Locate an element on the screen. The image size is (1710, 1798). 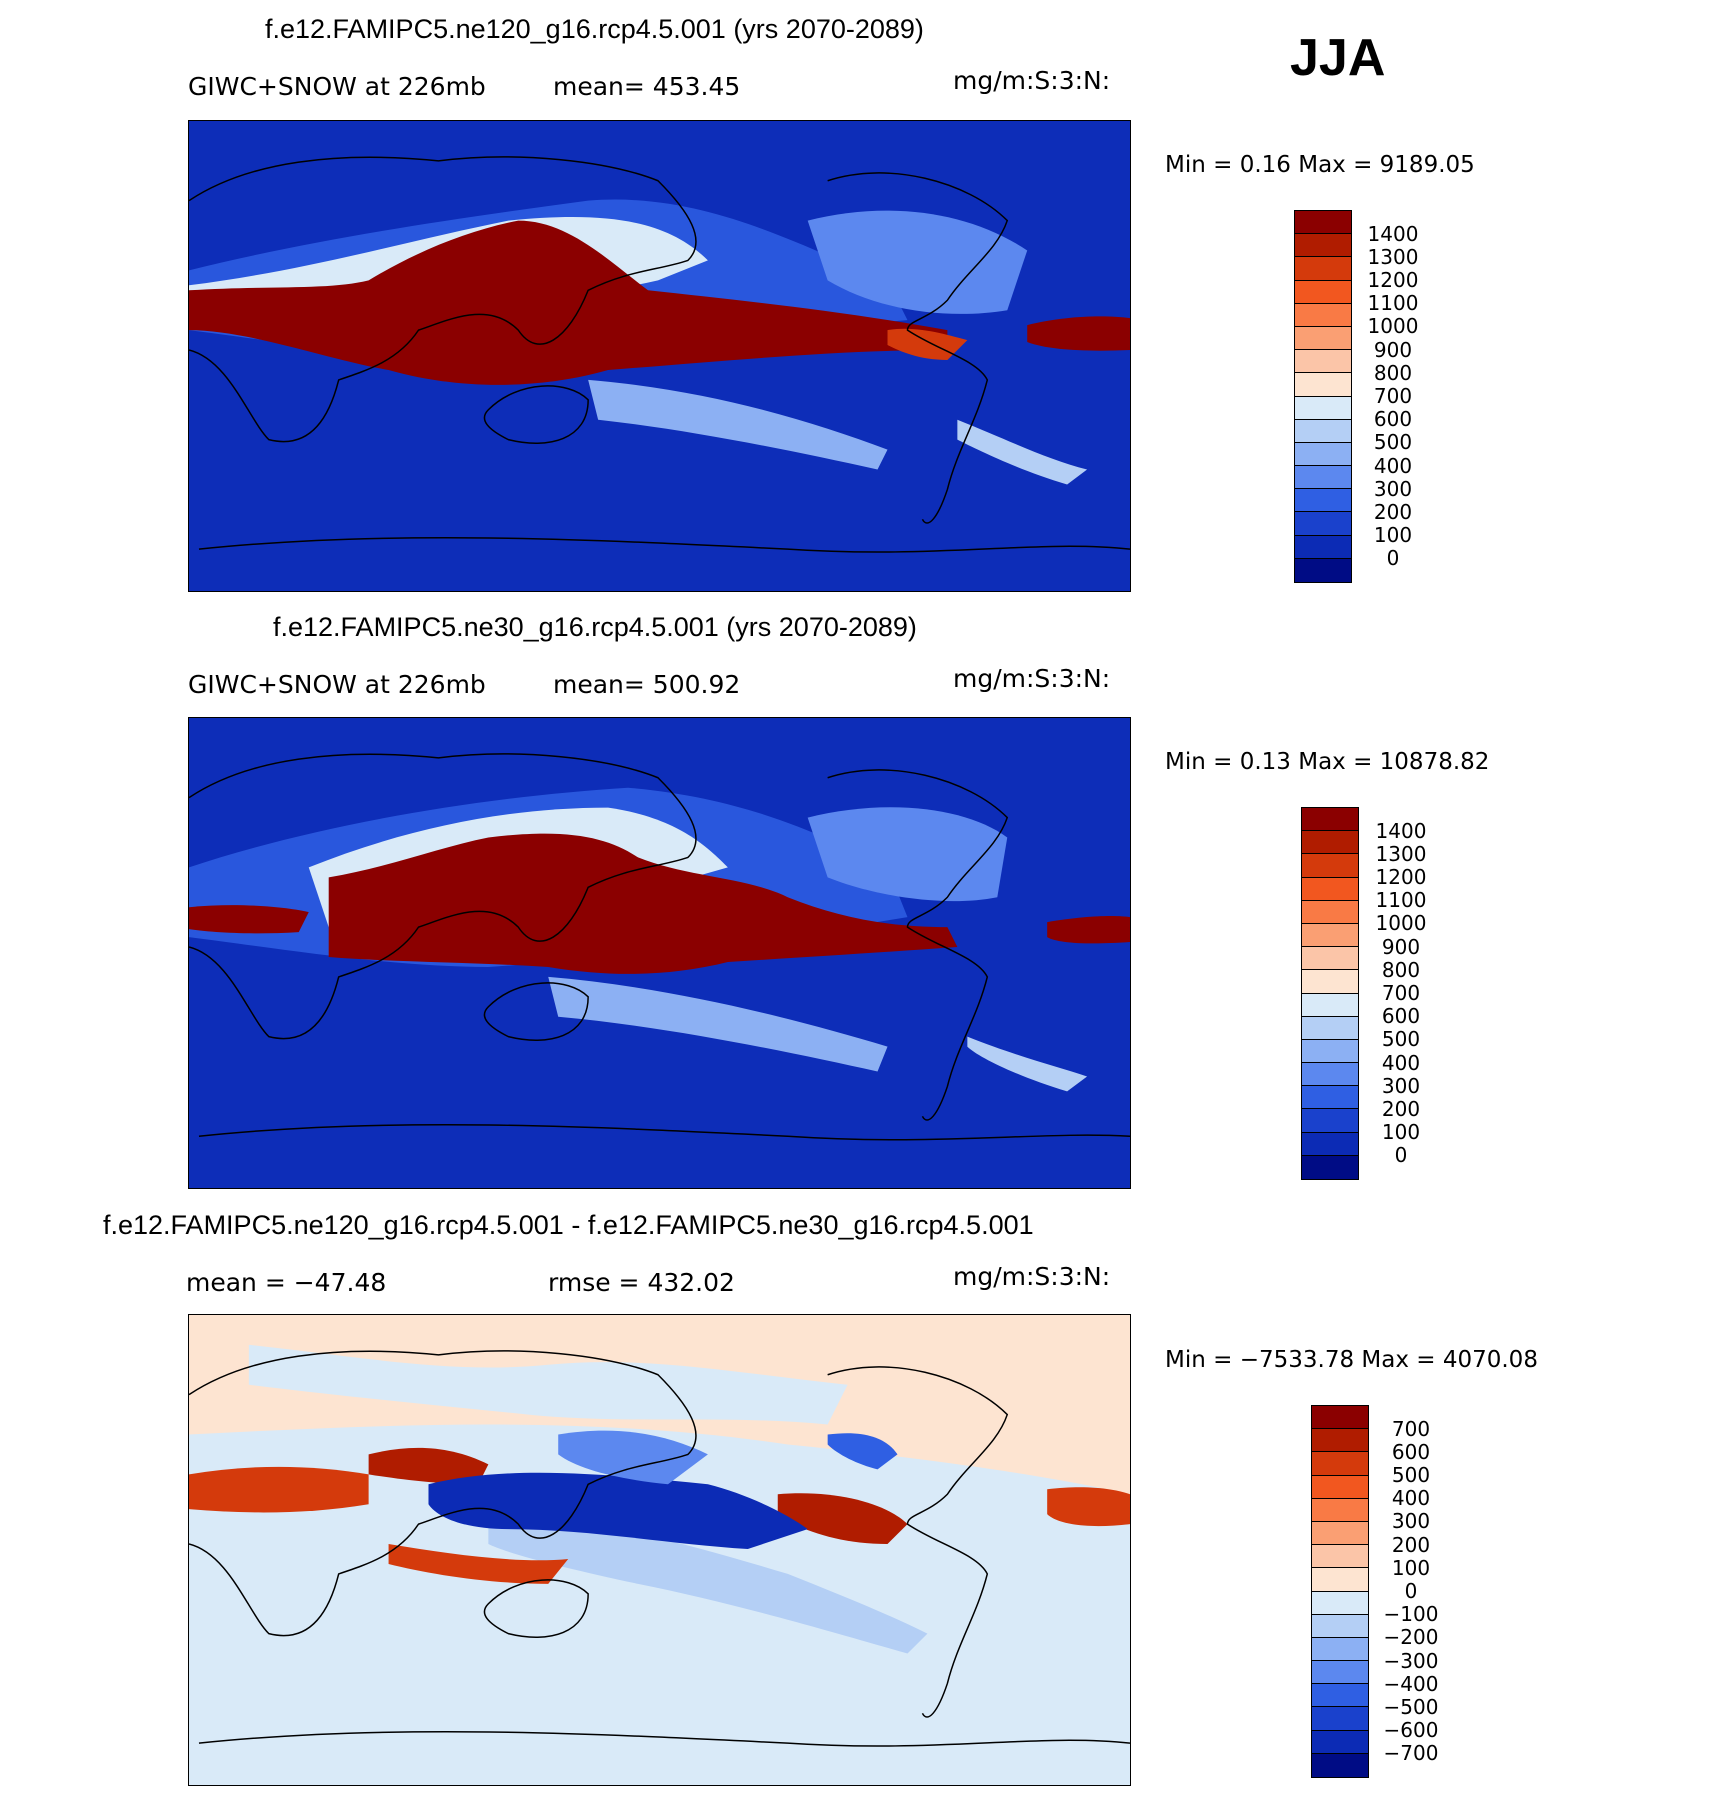
cbar-1-label: 400 is located at coordinates (1393, 466).